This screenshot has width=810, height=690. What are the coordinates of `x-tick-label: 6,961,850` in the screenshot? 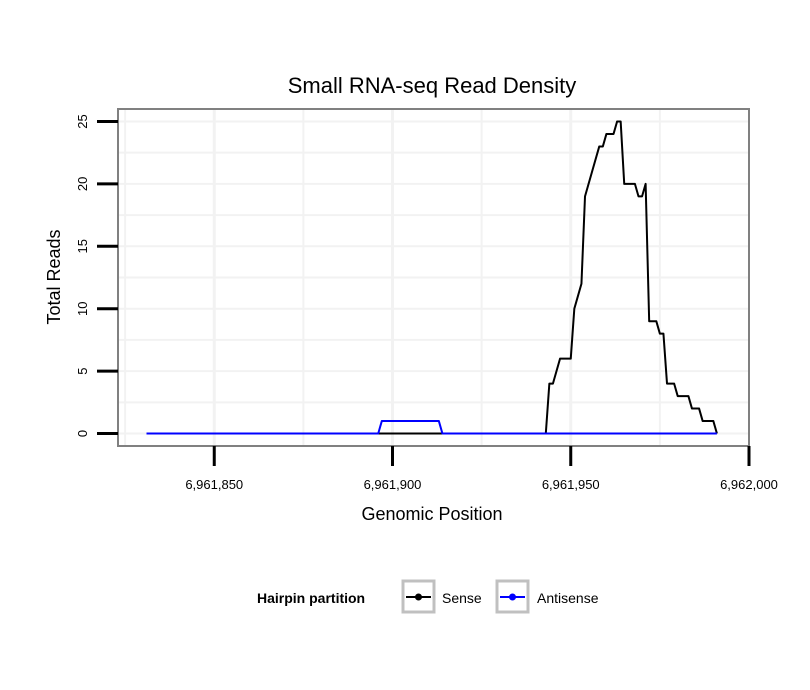 It's located at (214, 484).